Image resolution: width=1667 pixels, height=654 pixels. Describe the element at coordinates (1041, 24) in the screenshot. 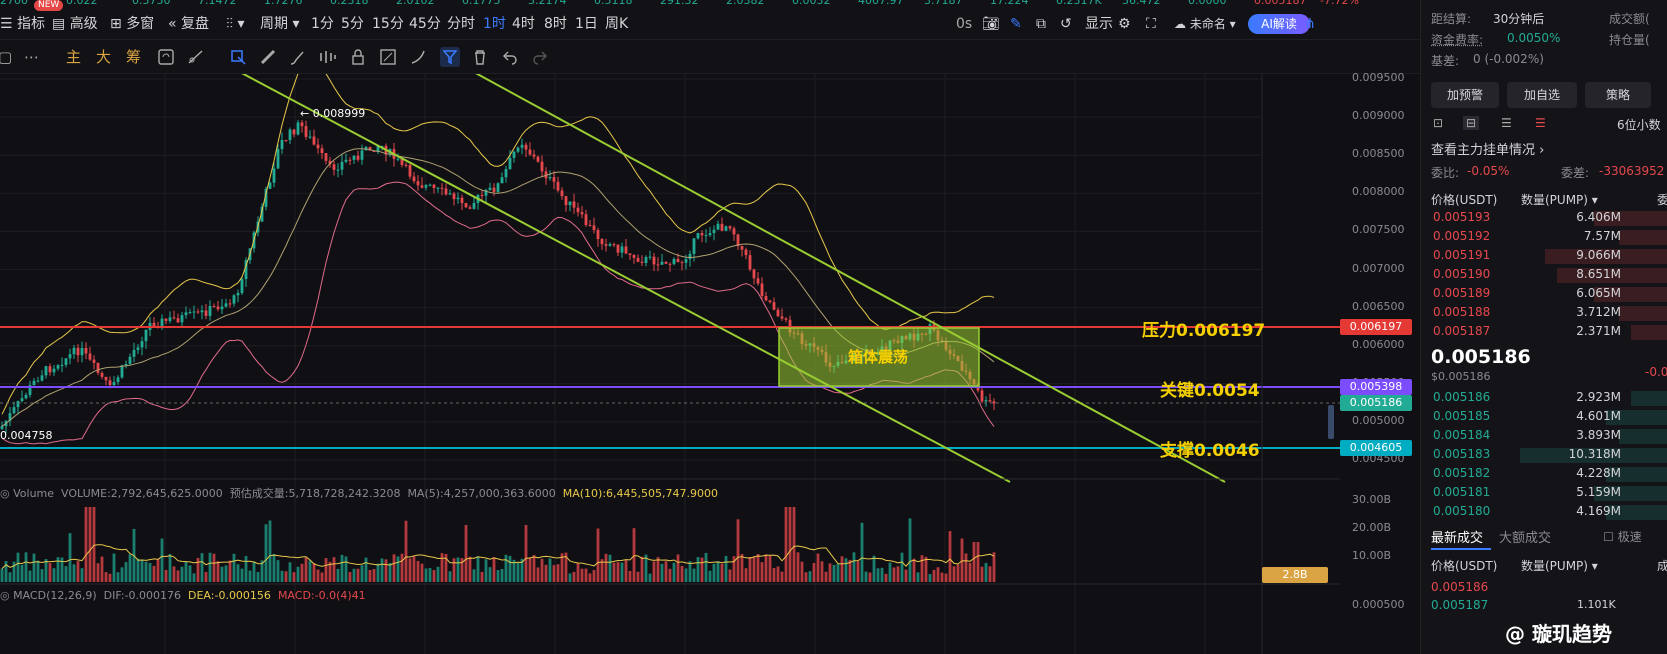

I see `layout-icon: ⧉` at that location.